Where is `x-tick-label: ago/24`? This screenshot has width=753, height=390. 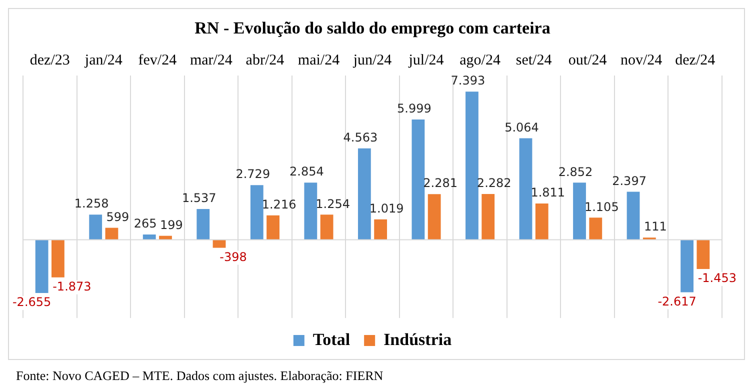
x-tick-label: ago/24 is located at coordinates (480, 60).